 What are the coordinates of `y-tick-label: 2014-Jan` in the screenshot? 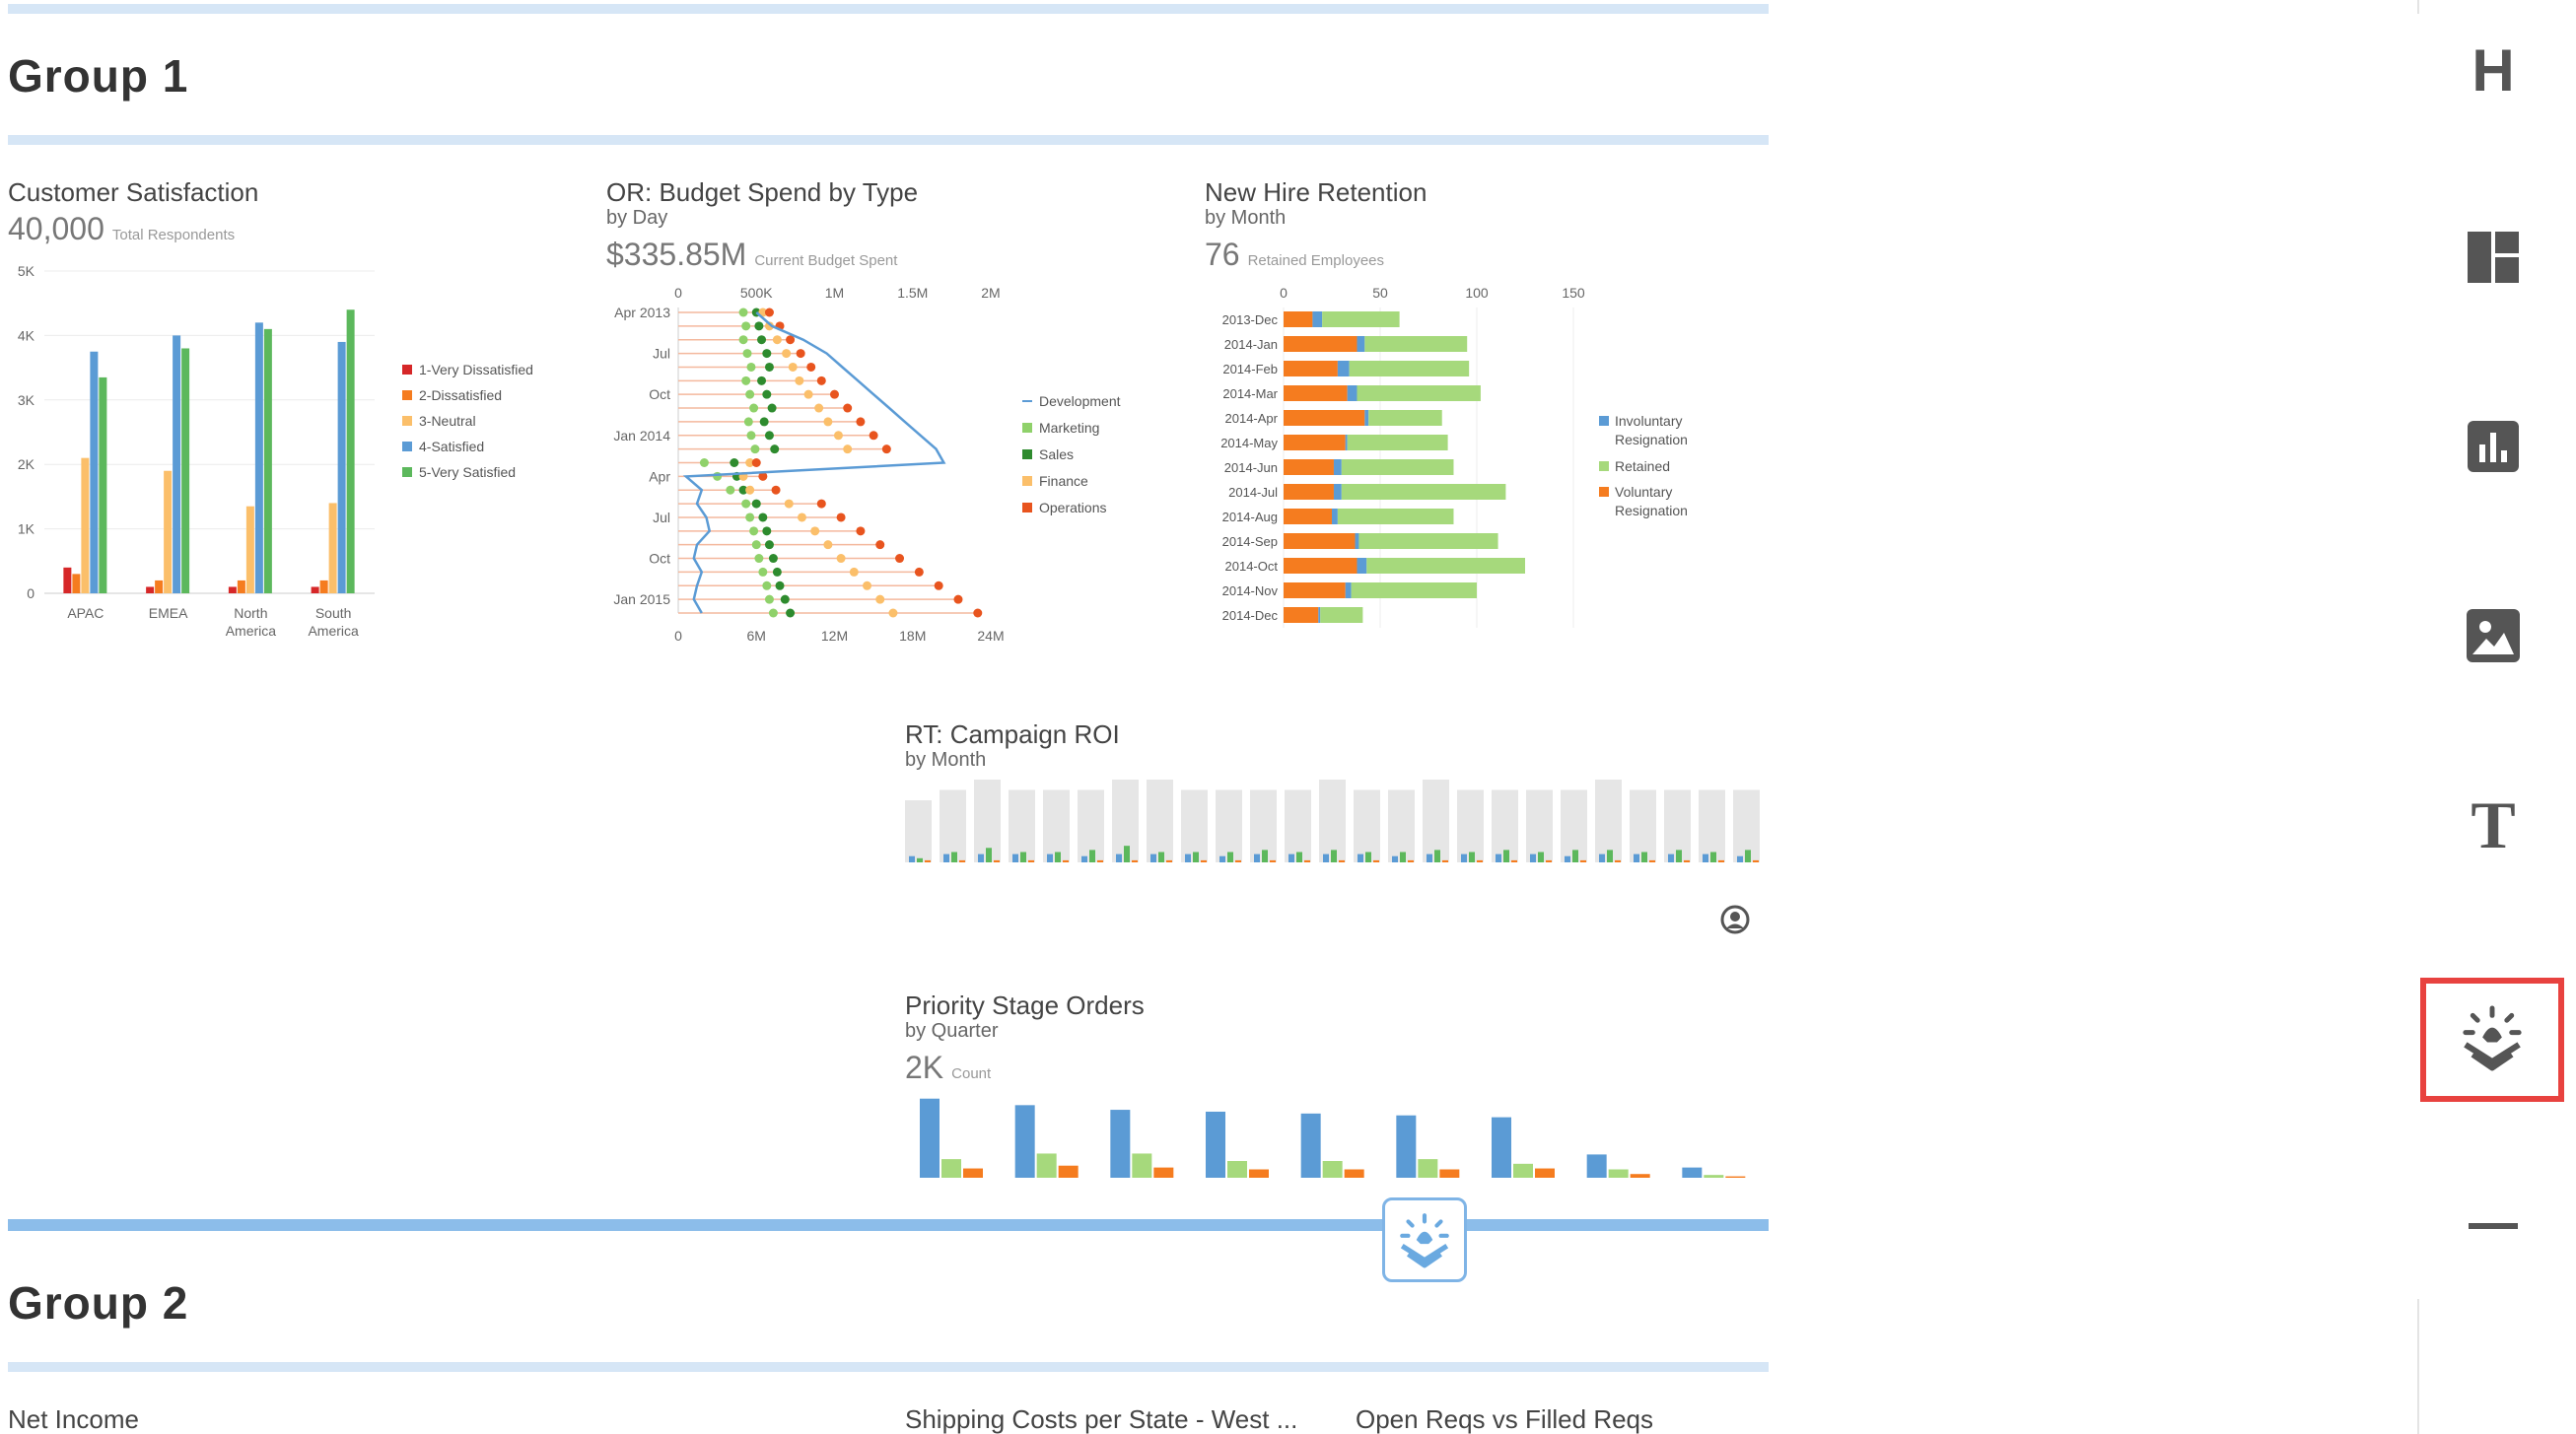 It's located at (1251, 345).